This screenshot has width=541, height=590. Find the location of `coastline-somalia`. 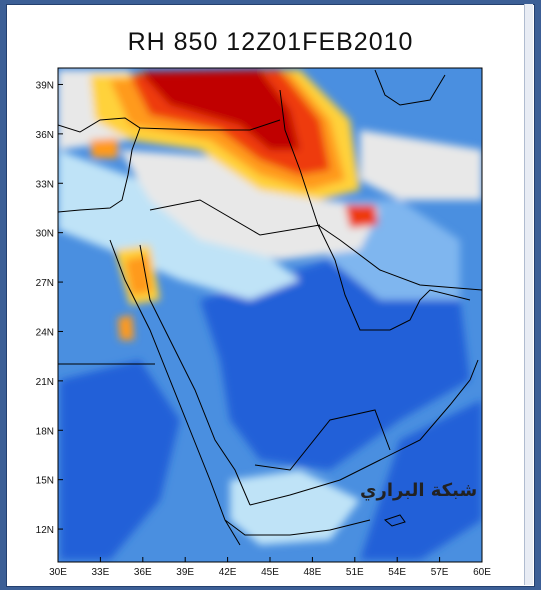

coastline-somalia is located at coordinates (297, 527).